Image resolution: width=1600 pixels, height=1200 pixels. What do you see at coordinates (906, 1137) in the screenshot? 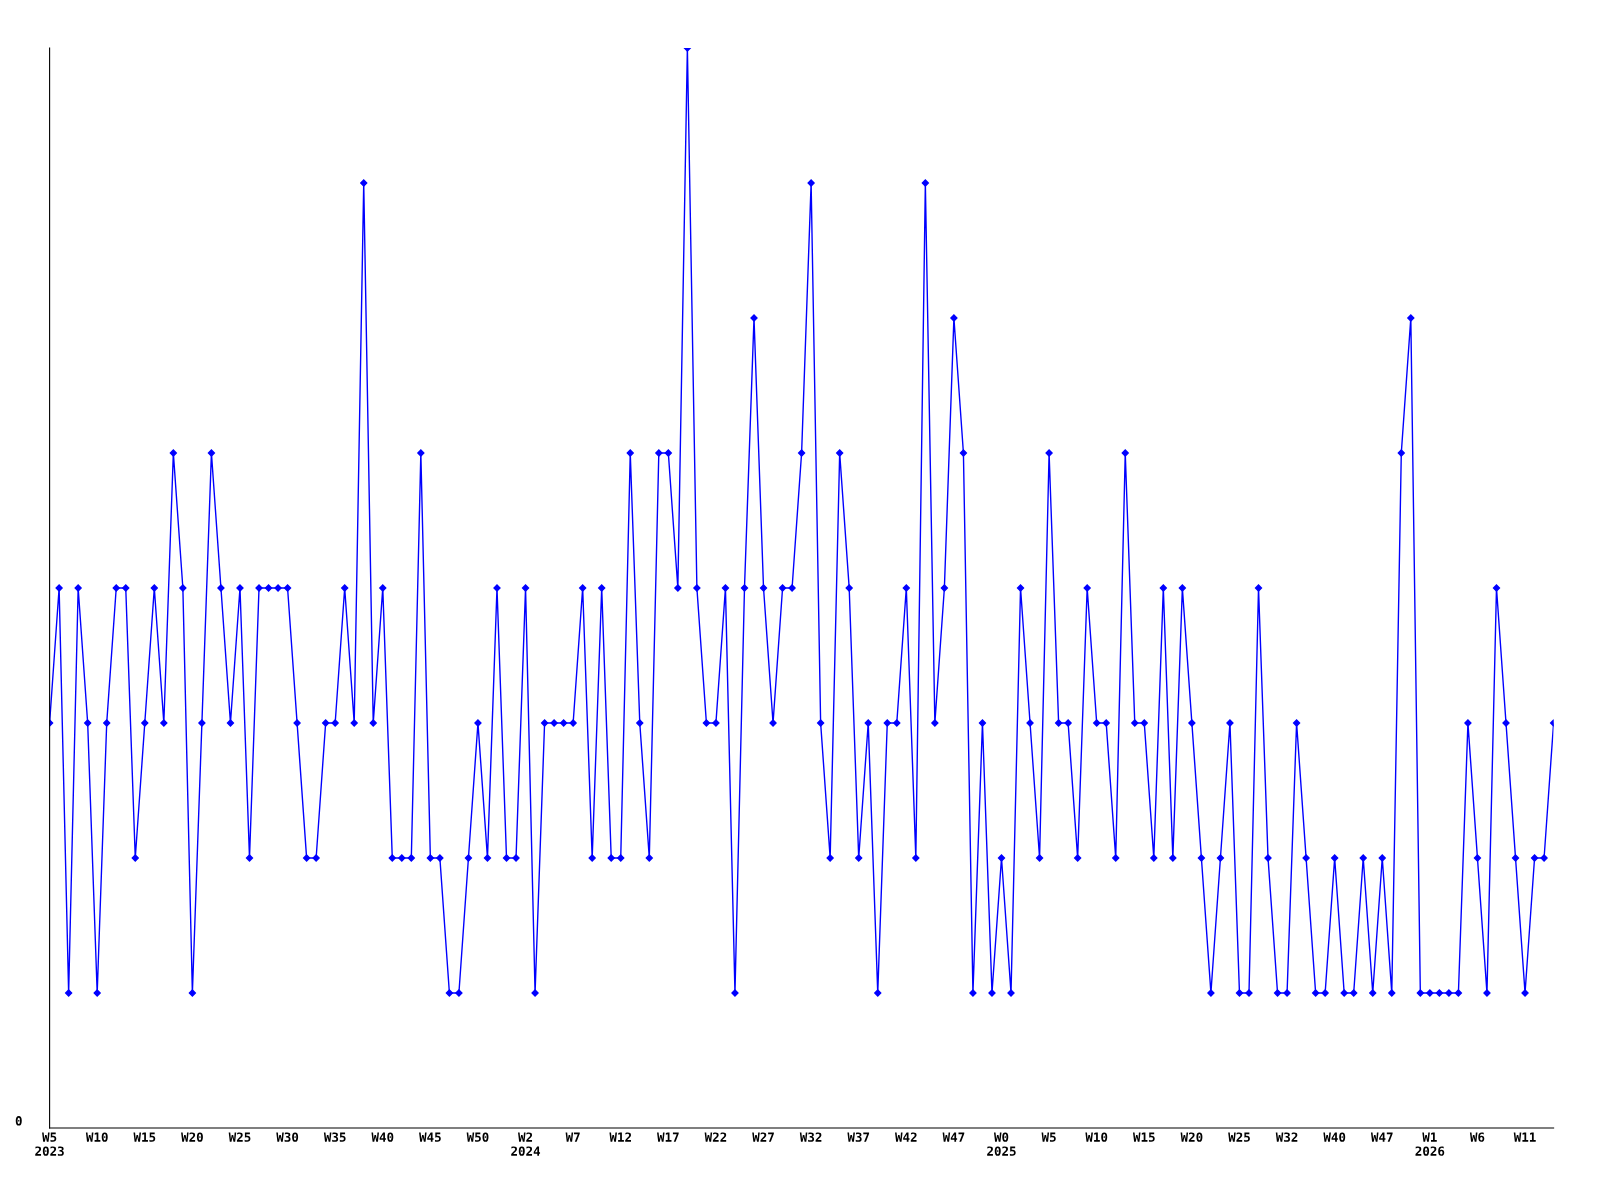
I see `x-tick-label: W42` at bounding box center [906, 1137].